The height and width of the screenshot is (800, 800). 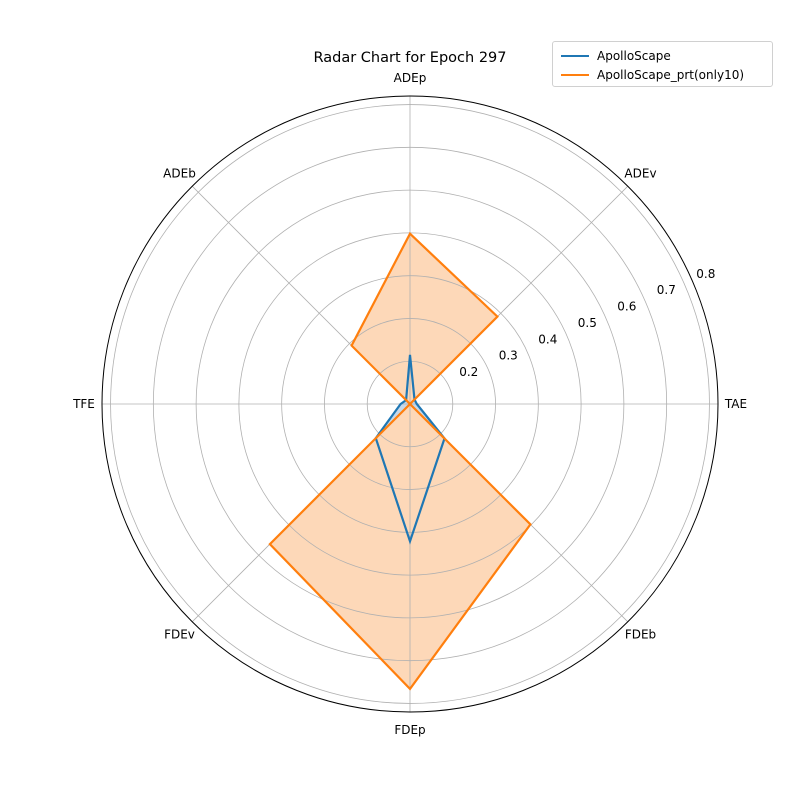 What do you see at coordinates (179, 174) in the screenshot?
I see `category-label-adeb: ADEb` at bounding box center [179, 174].